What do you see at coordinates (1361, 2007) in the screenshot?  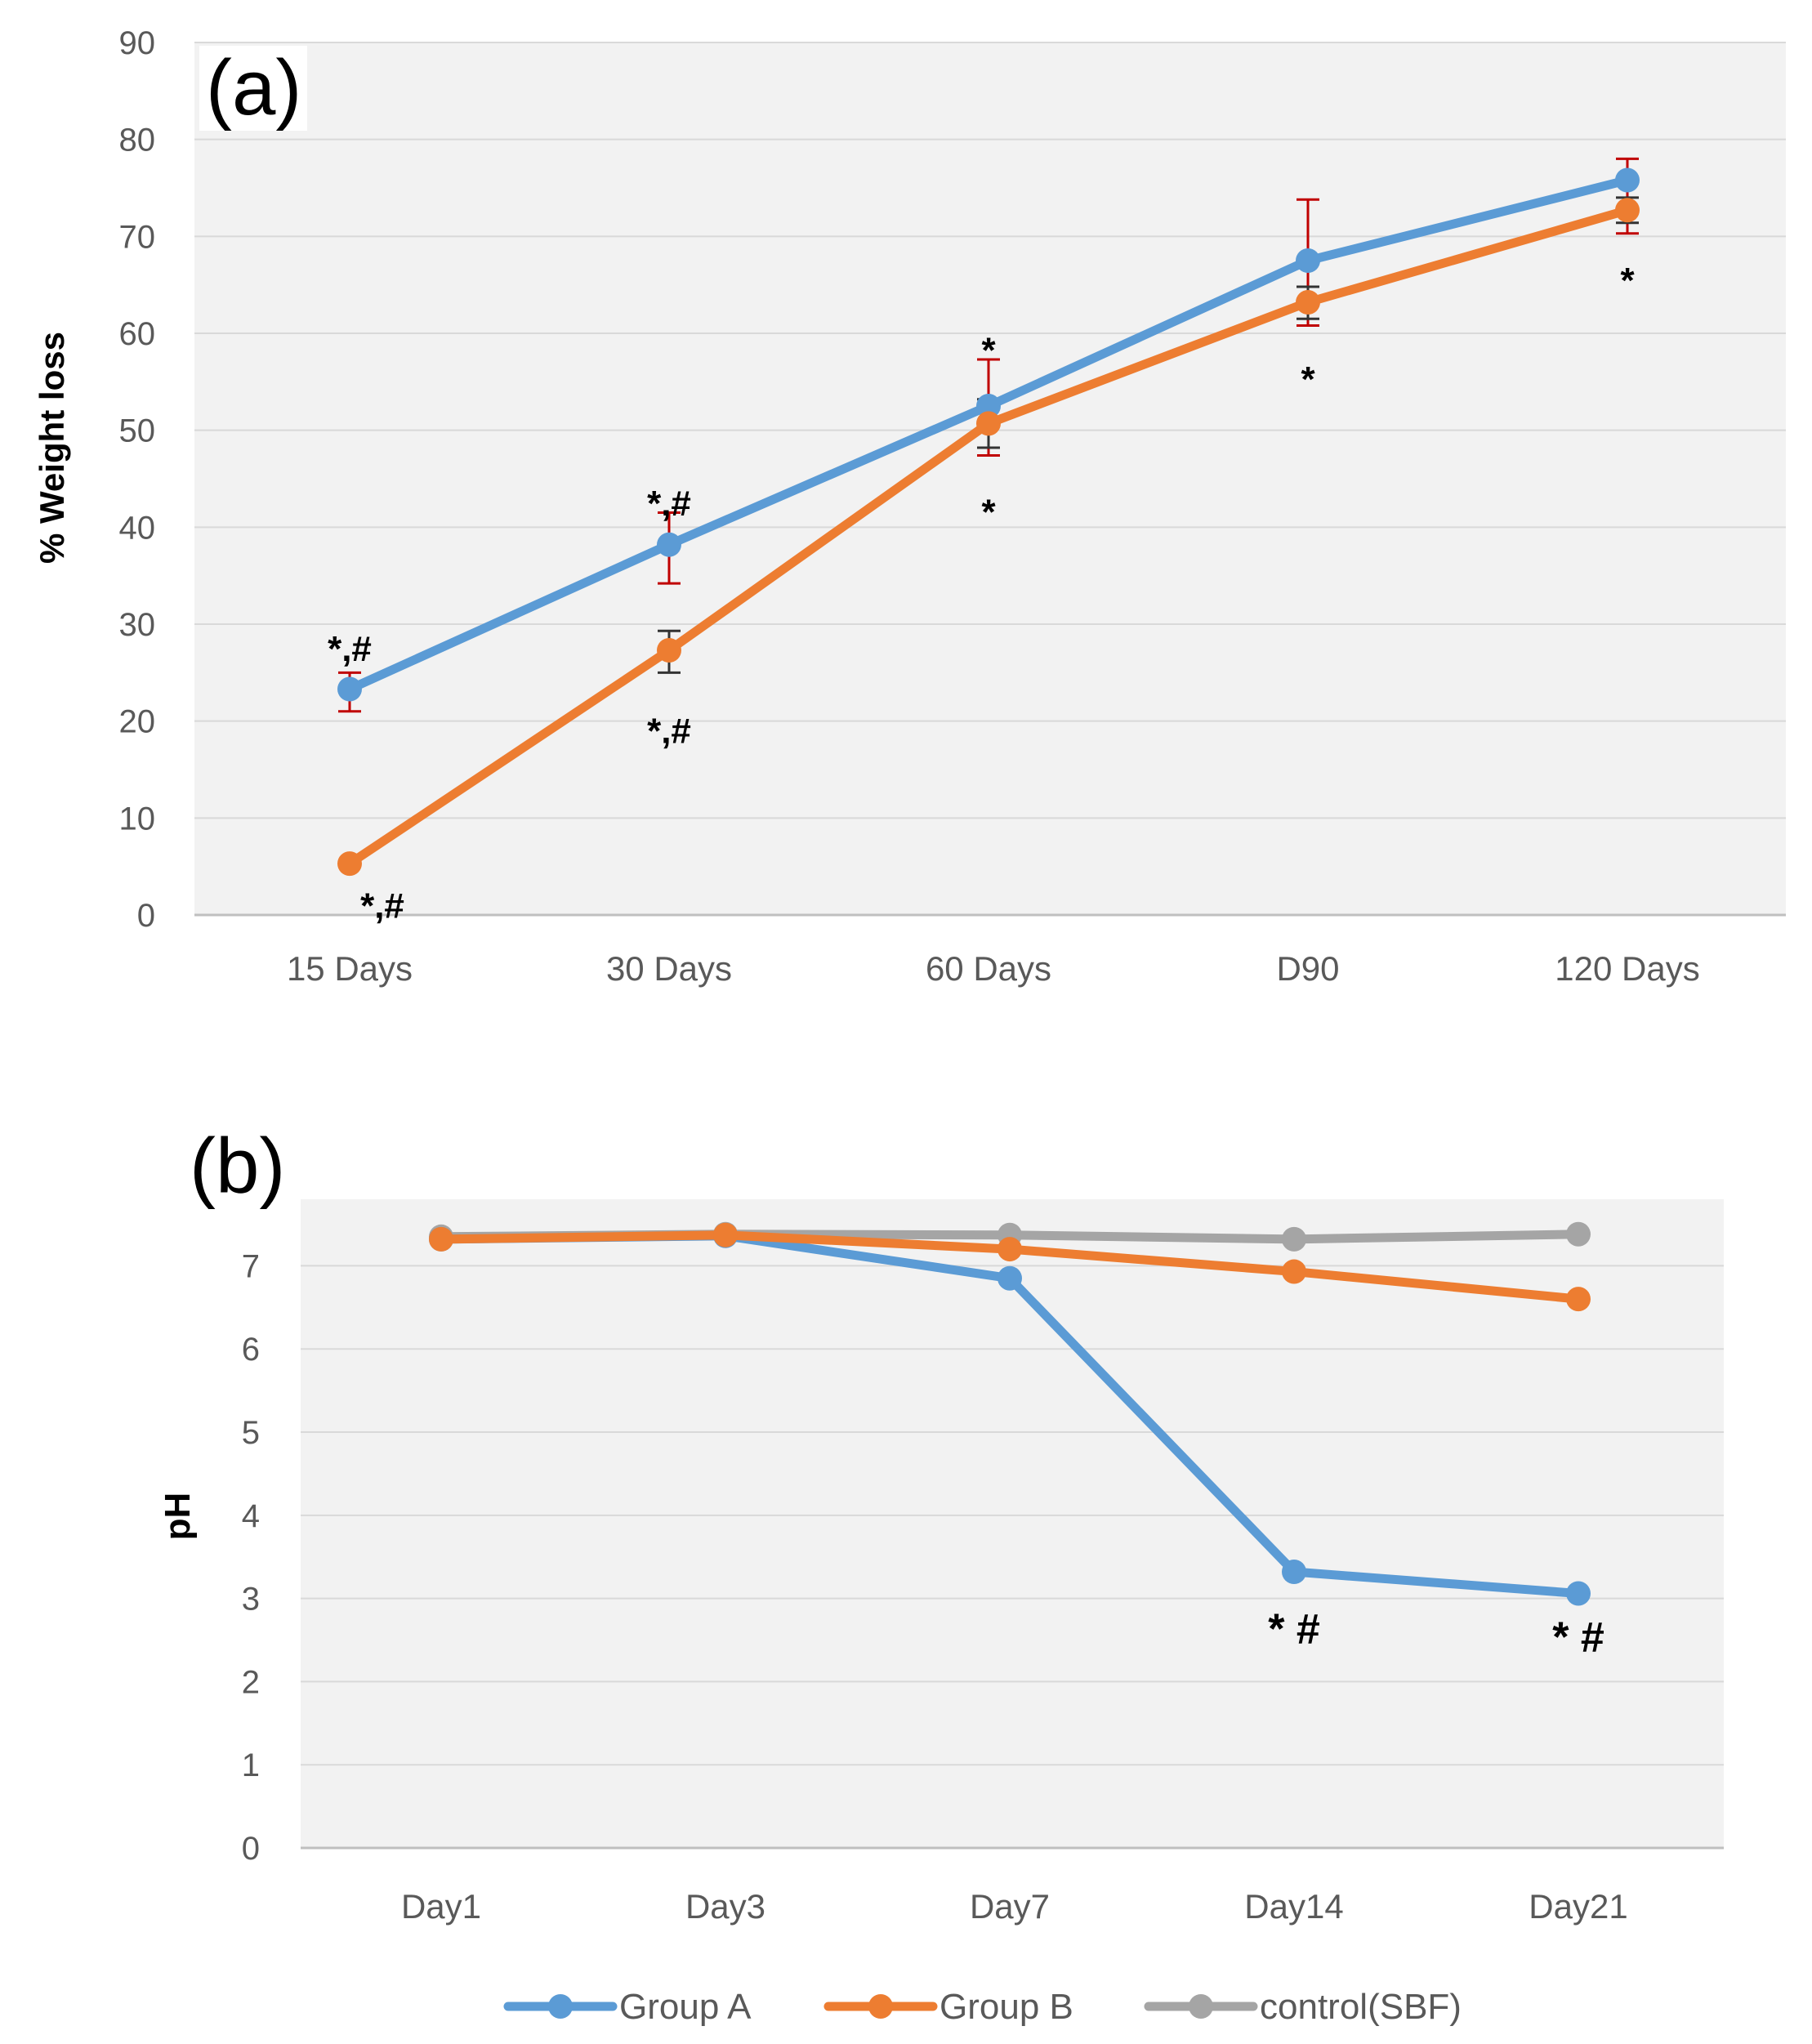 I see `legend-label-control-sbf: control(SBF)` at bounding box center [1361, 2007].